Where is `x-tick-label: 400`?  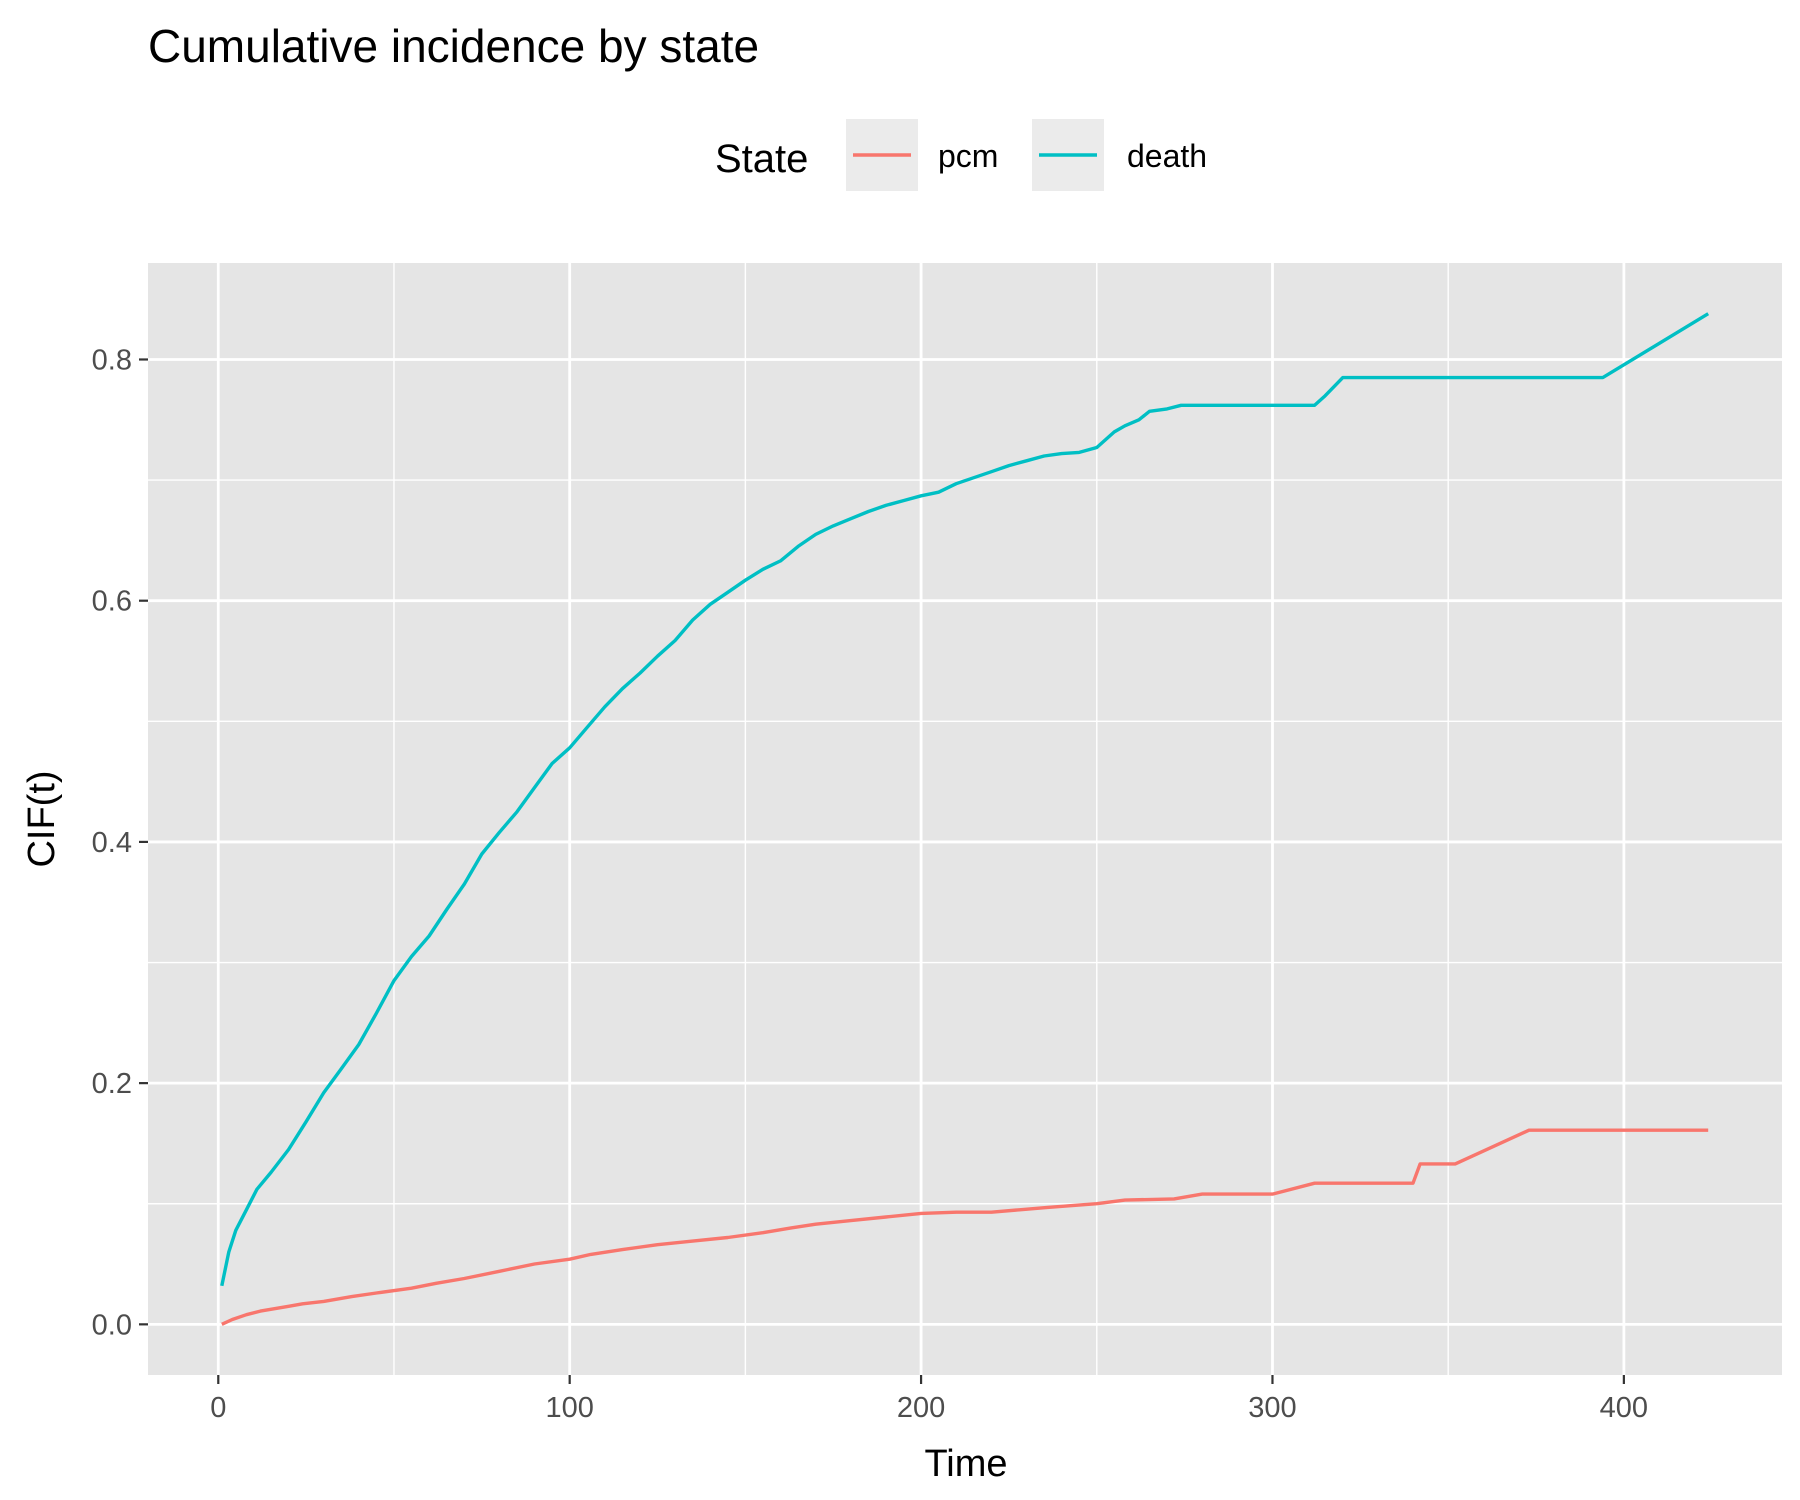 x-tick-label: 400 is located at coordinates (1624, 1408).